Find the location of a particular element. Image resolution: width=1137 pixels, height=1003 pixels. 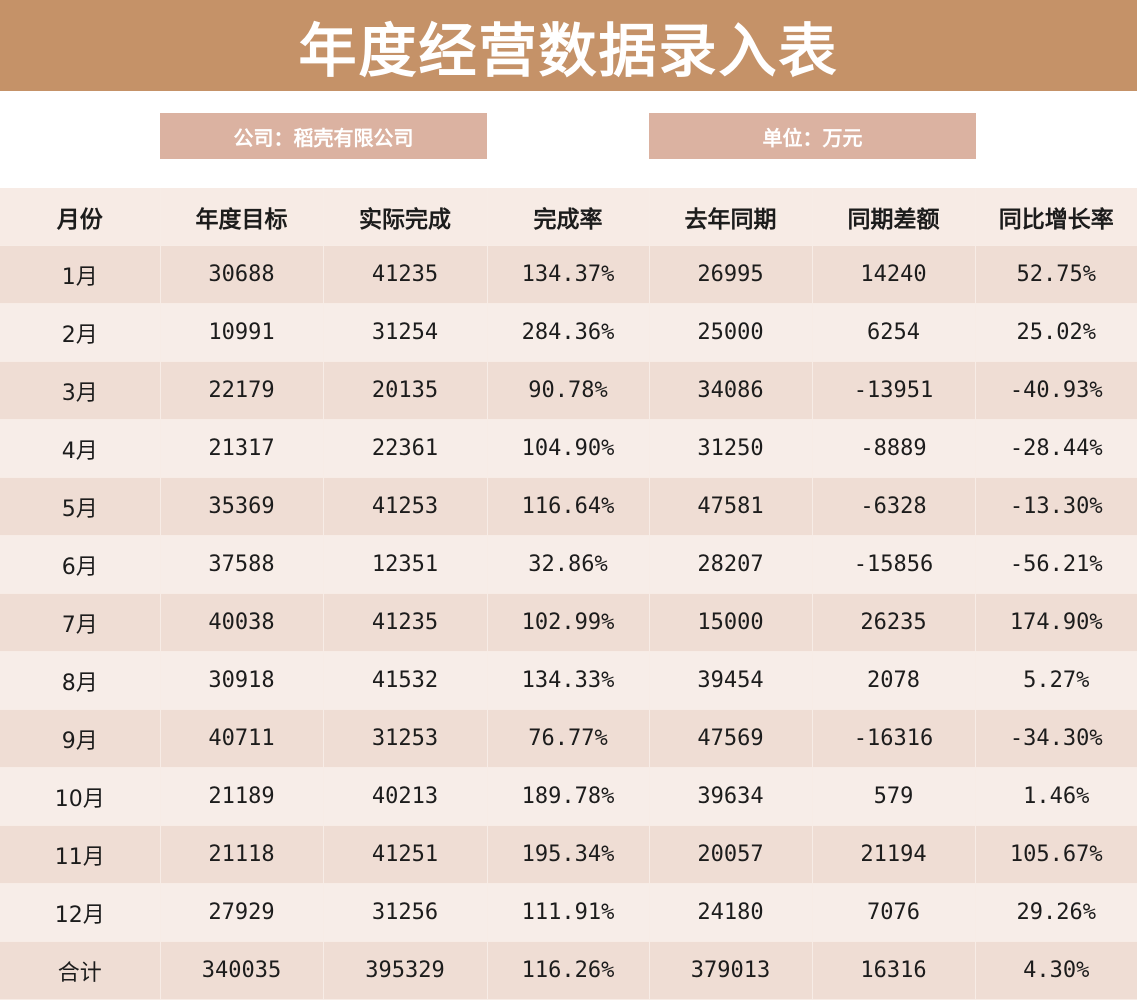

yoy-growth-cell: 5.27% is located at coordinates (1056, 680).